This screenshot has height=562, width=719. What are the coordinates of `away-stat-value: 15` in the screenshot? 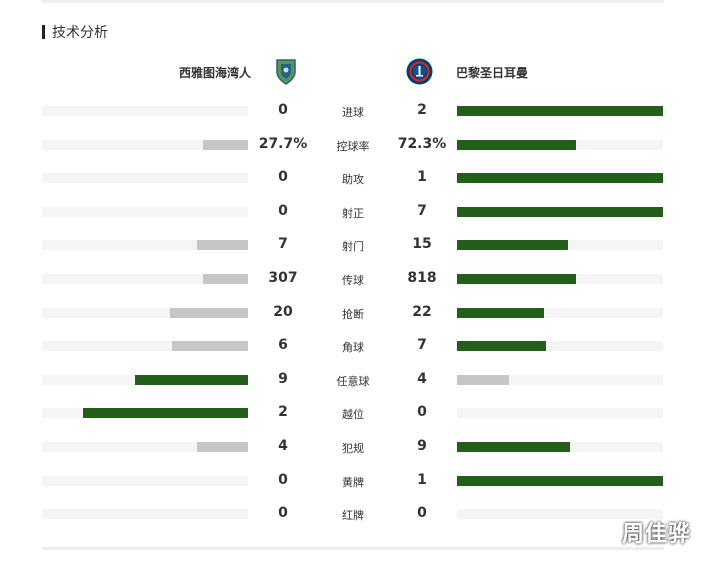 It's located at (422, 244).